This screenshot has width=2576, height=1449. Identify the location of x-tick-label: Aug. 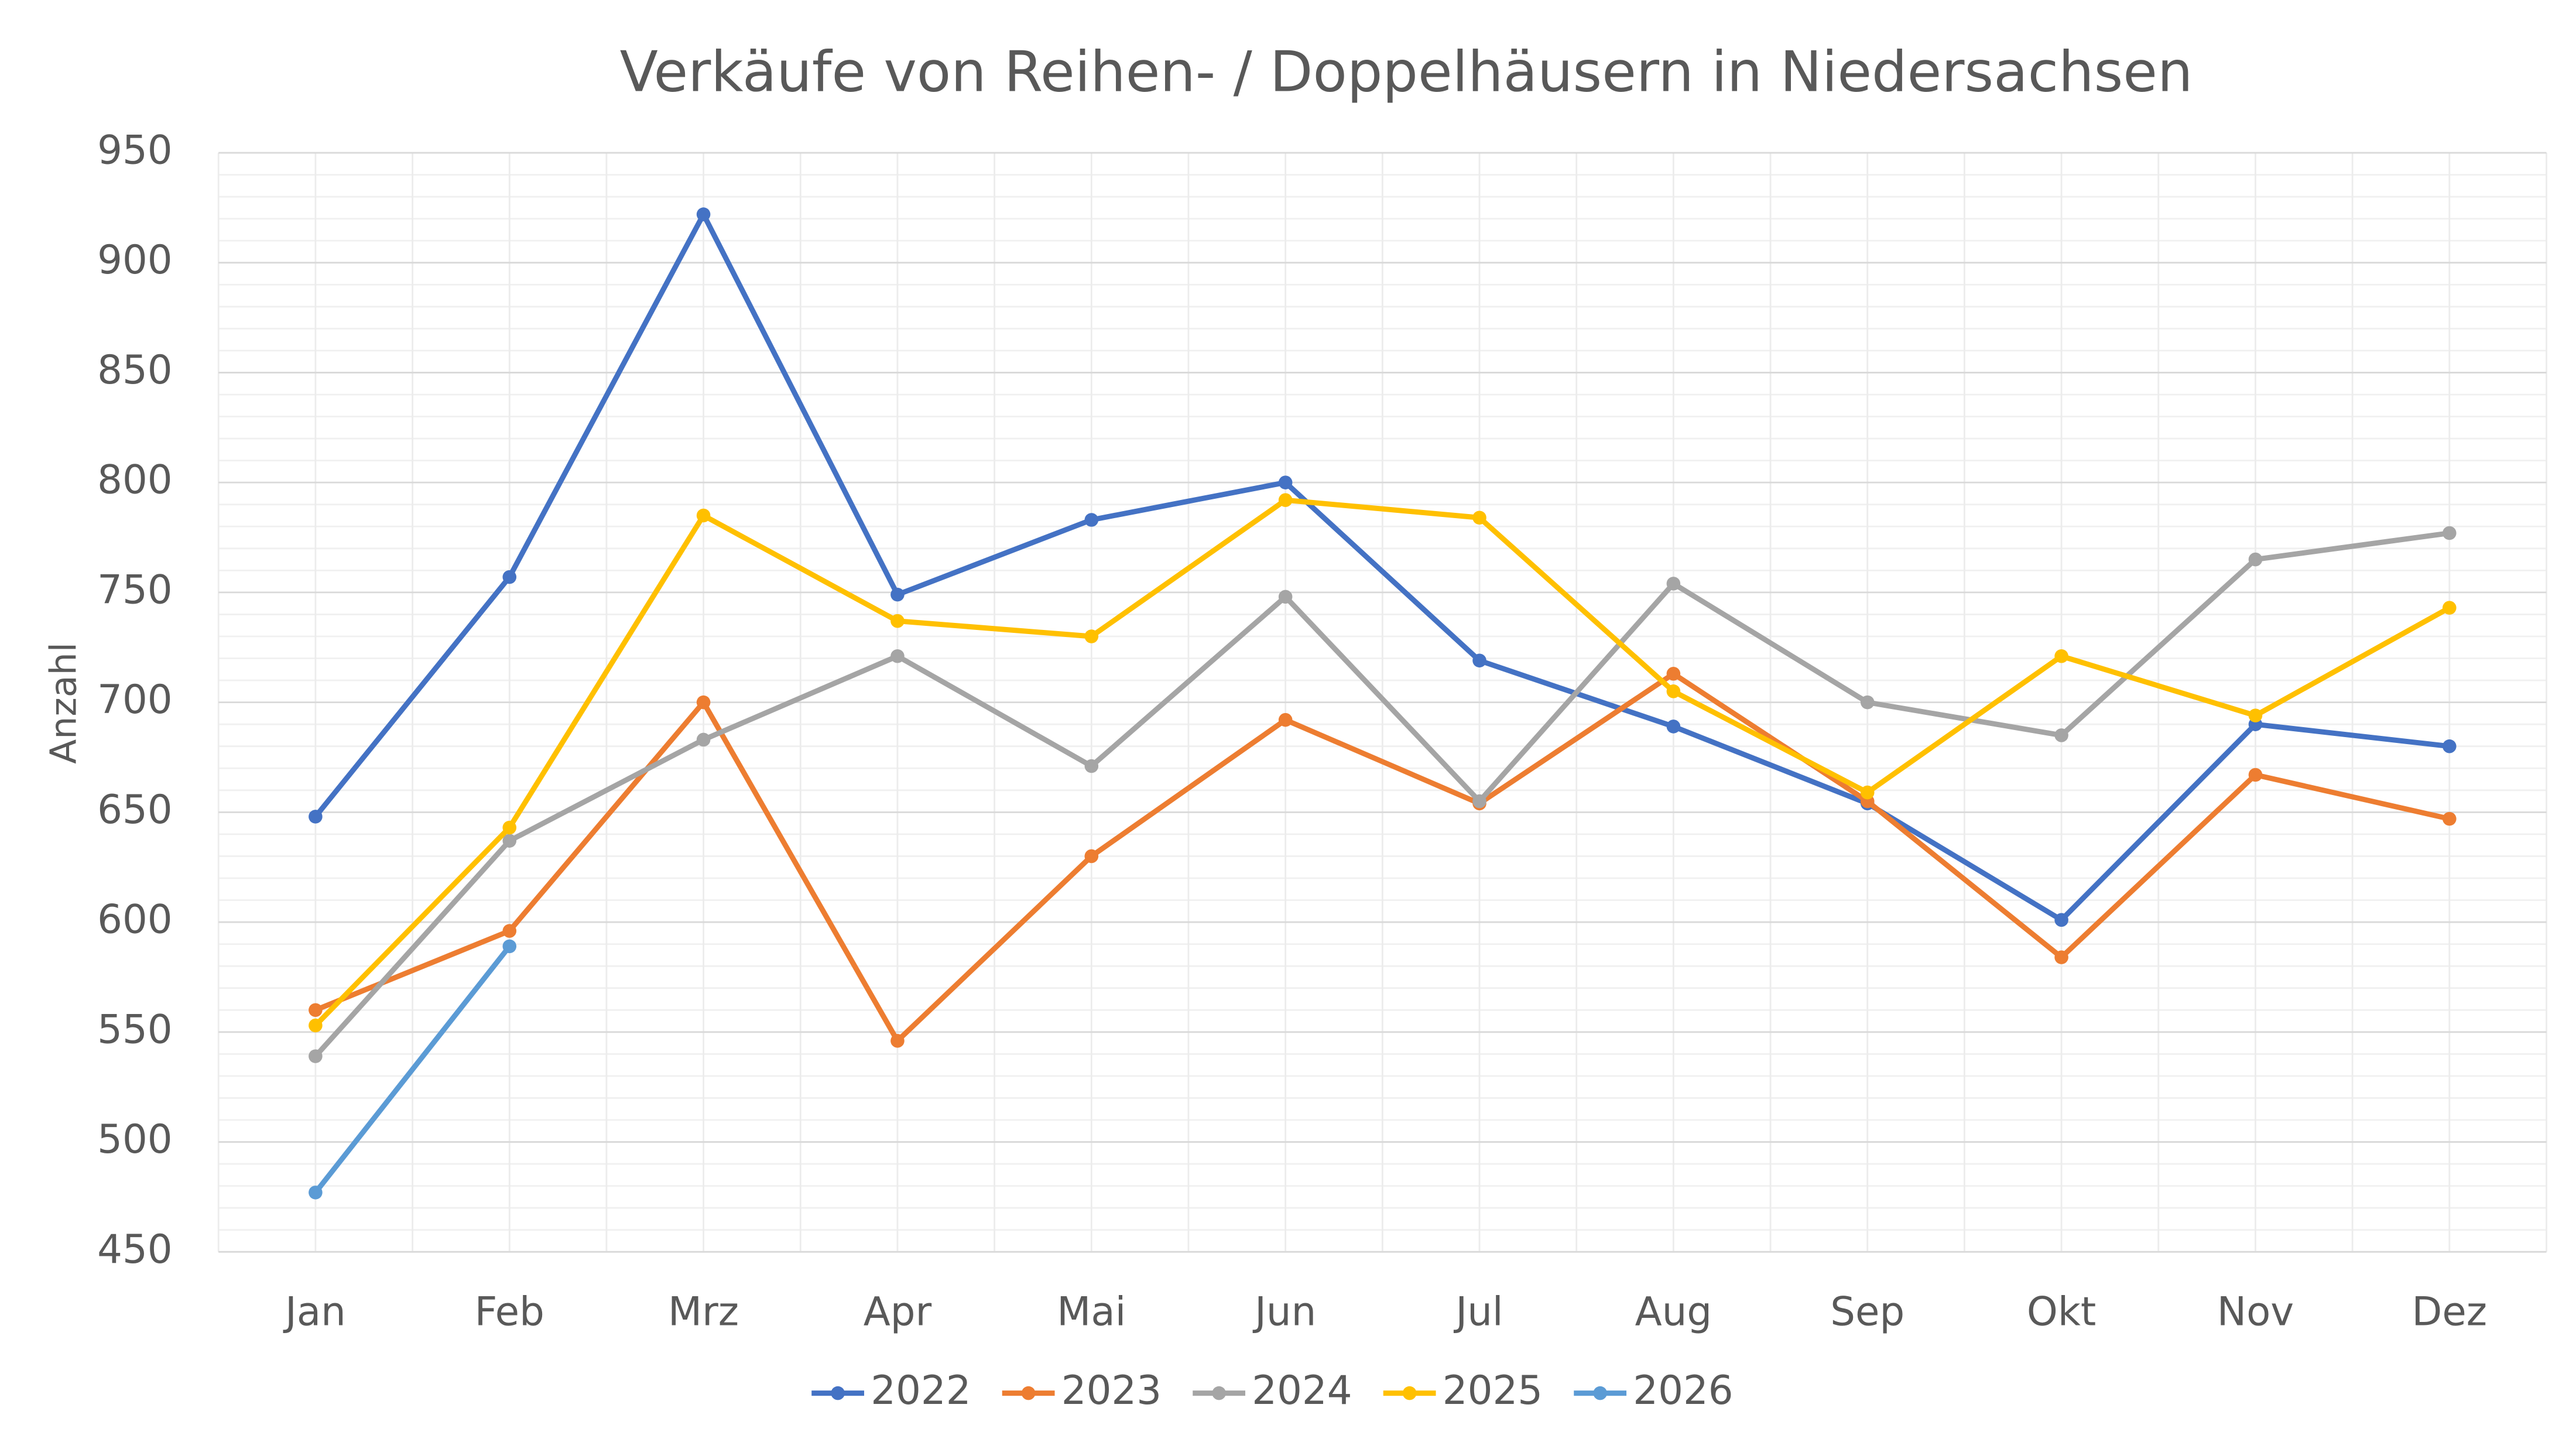
(1673, 1311).